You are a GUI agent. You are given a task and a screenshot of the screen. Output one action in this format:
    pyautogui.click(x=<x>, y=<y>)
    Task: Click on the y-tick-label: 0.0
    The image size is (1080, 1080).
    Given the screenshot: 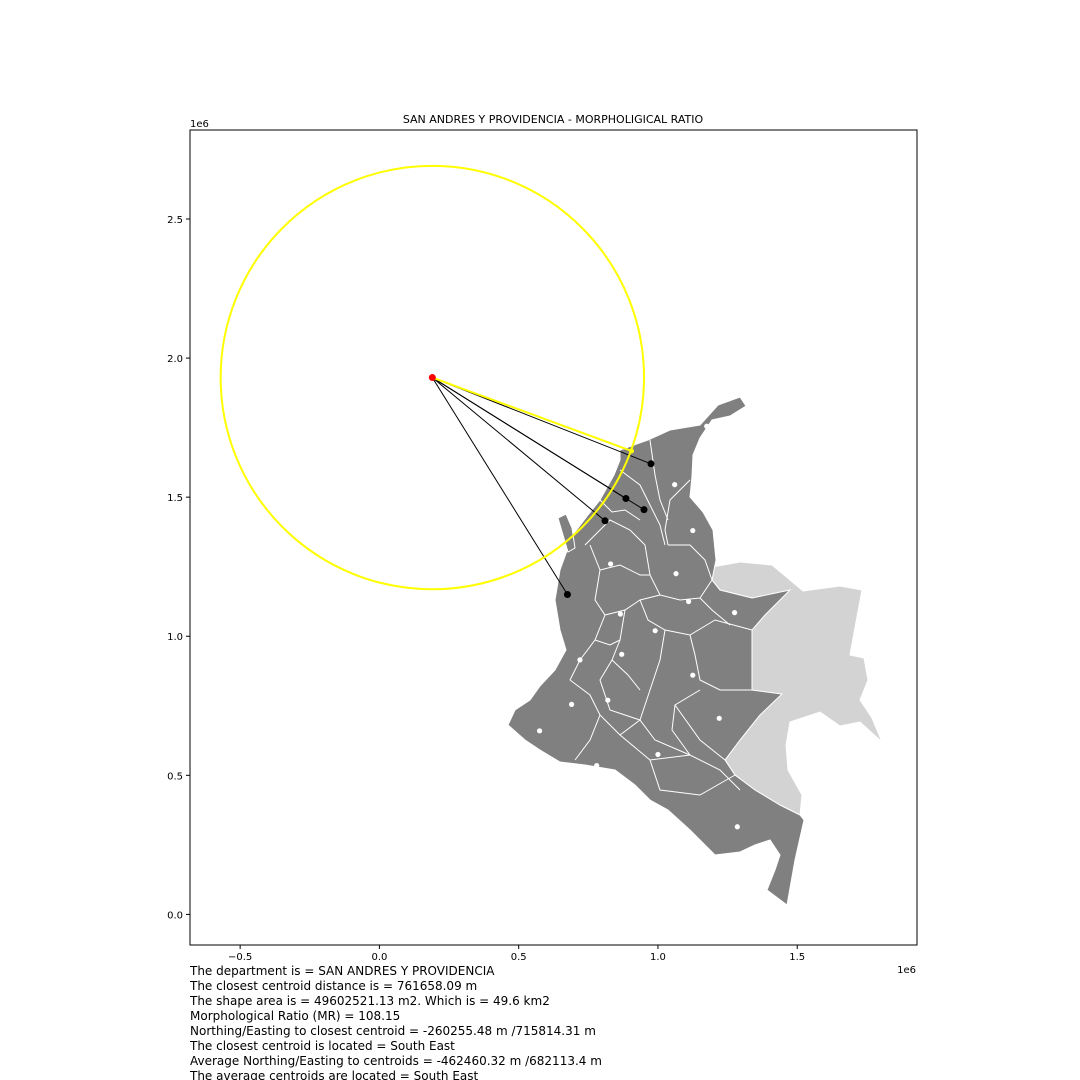 What is the action you would take?
    pyautogui.click(x=175, y=915)
    